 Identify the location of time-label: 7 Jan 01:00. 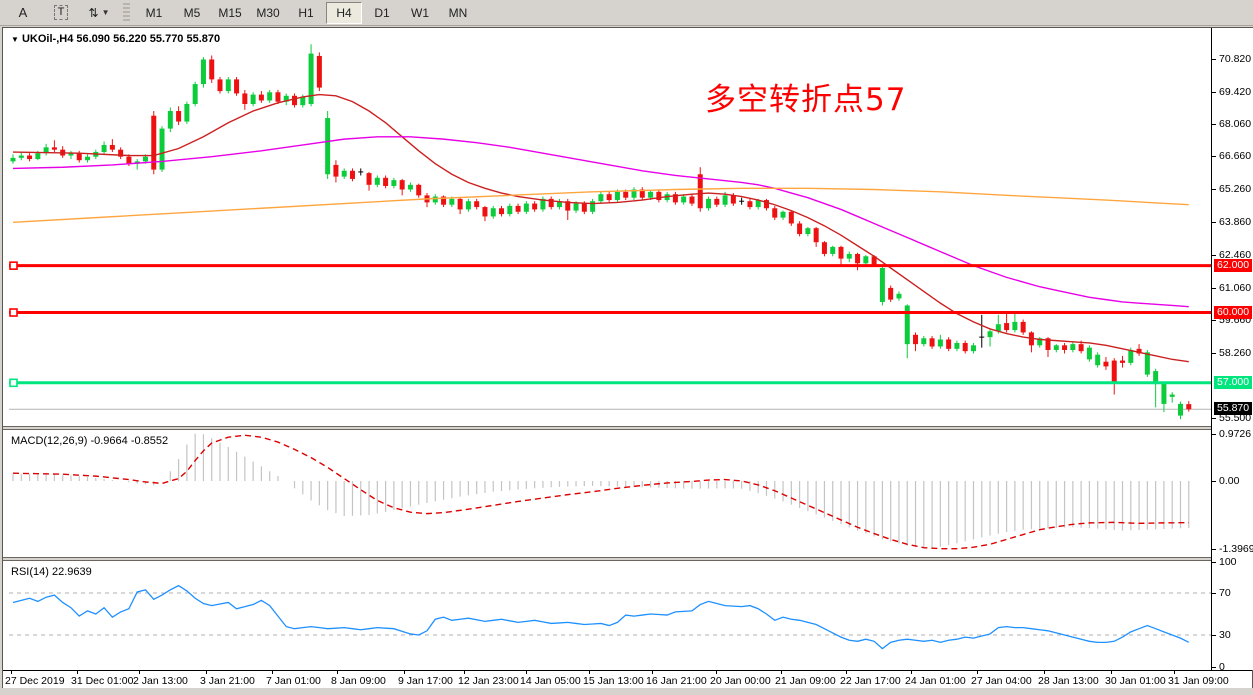
(293, 681).